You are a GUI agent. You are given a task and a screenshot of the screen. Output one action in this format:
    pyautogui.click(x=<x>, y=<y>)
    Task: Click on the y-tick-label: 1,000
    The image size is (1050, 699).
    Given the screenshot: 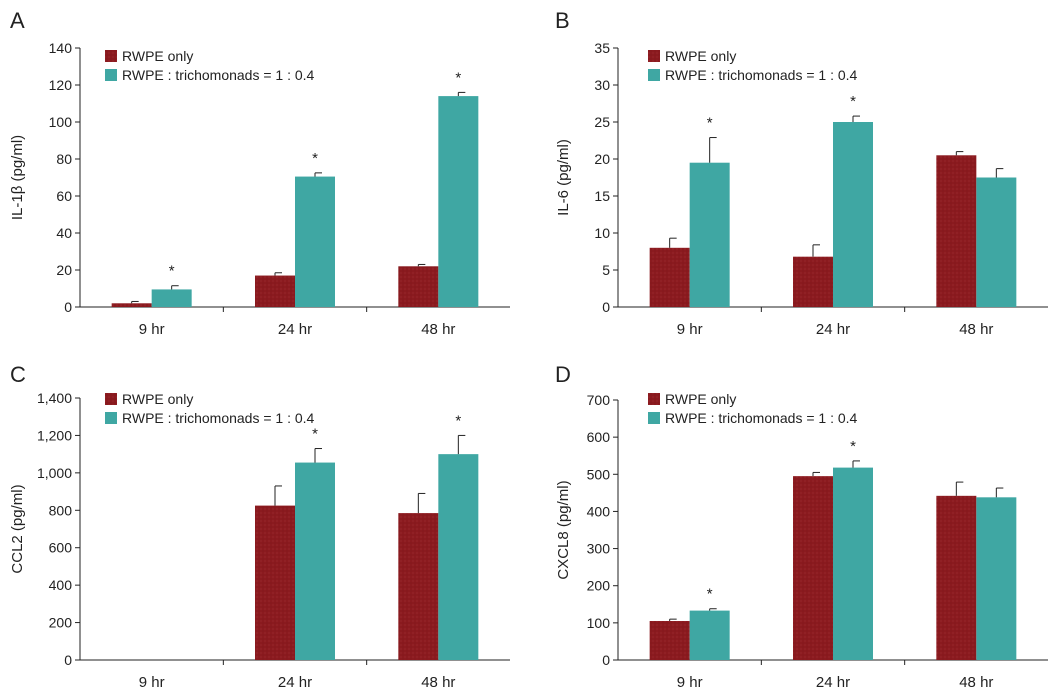 What is the action you would take?
    pyautogui.click(x=54, y=473)
    